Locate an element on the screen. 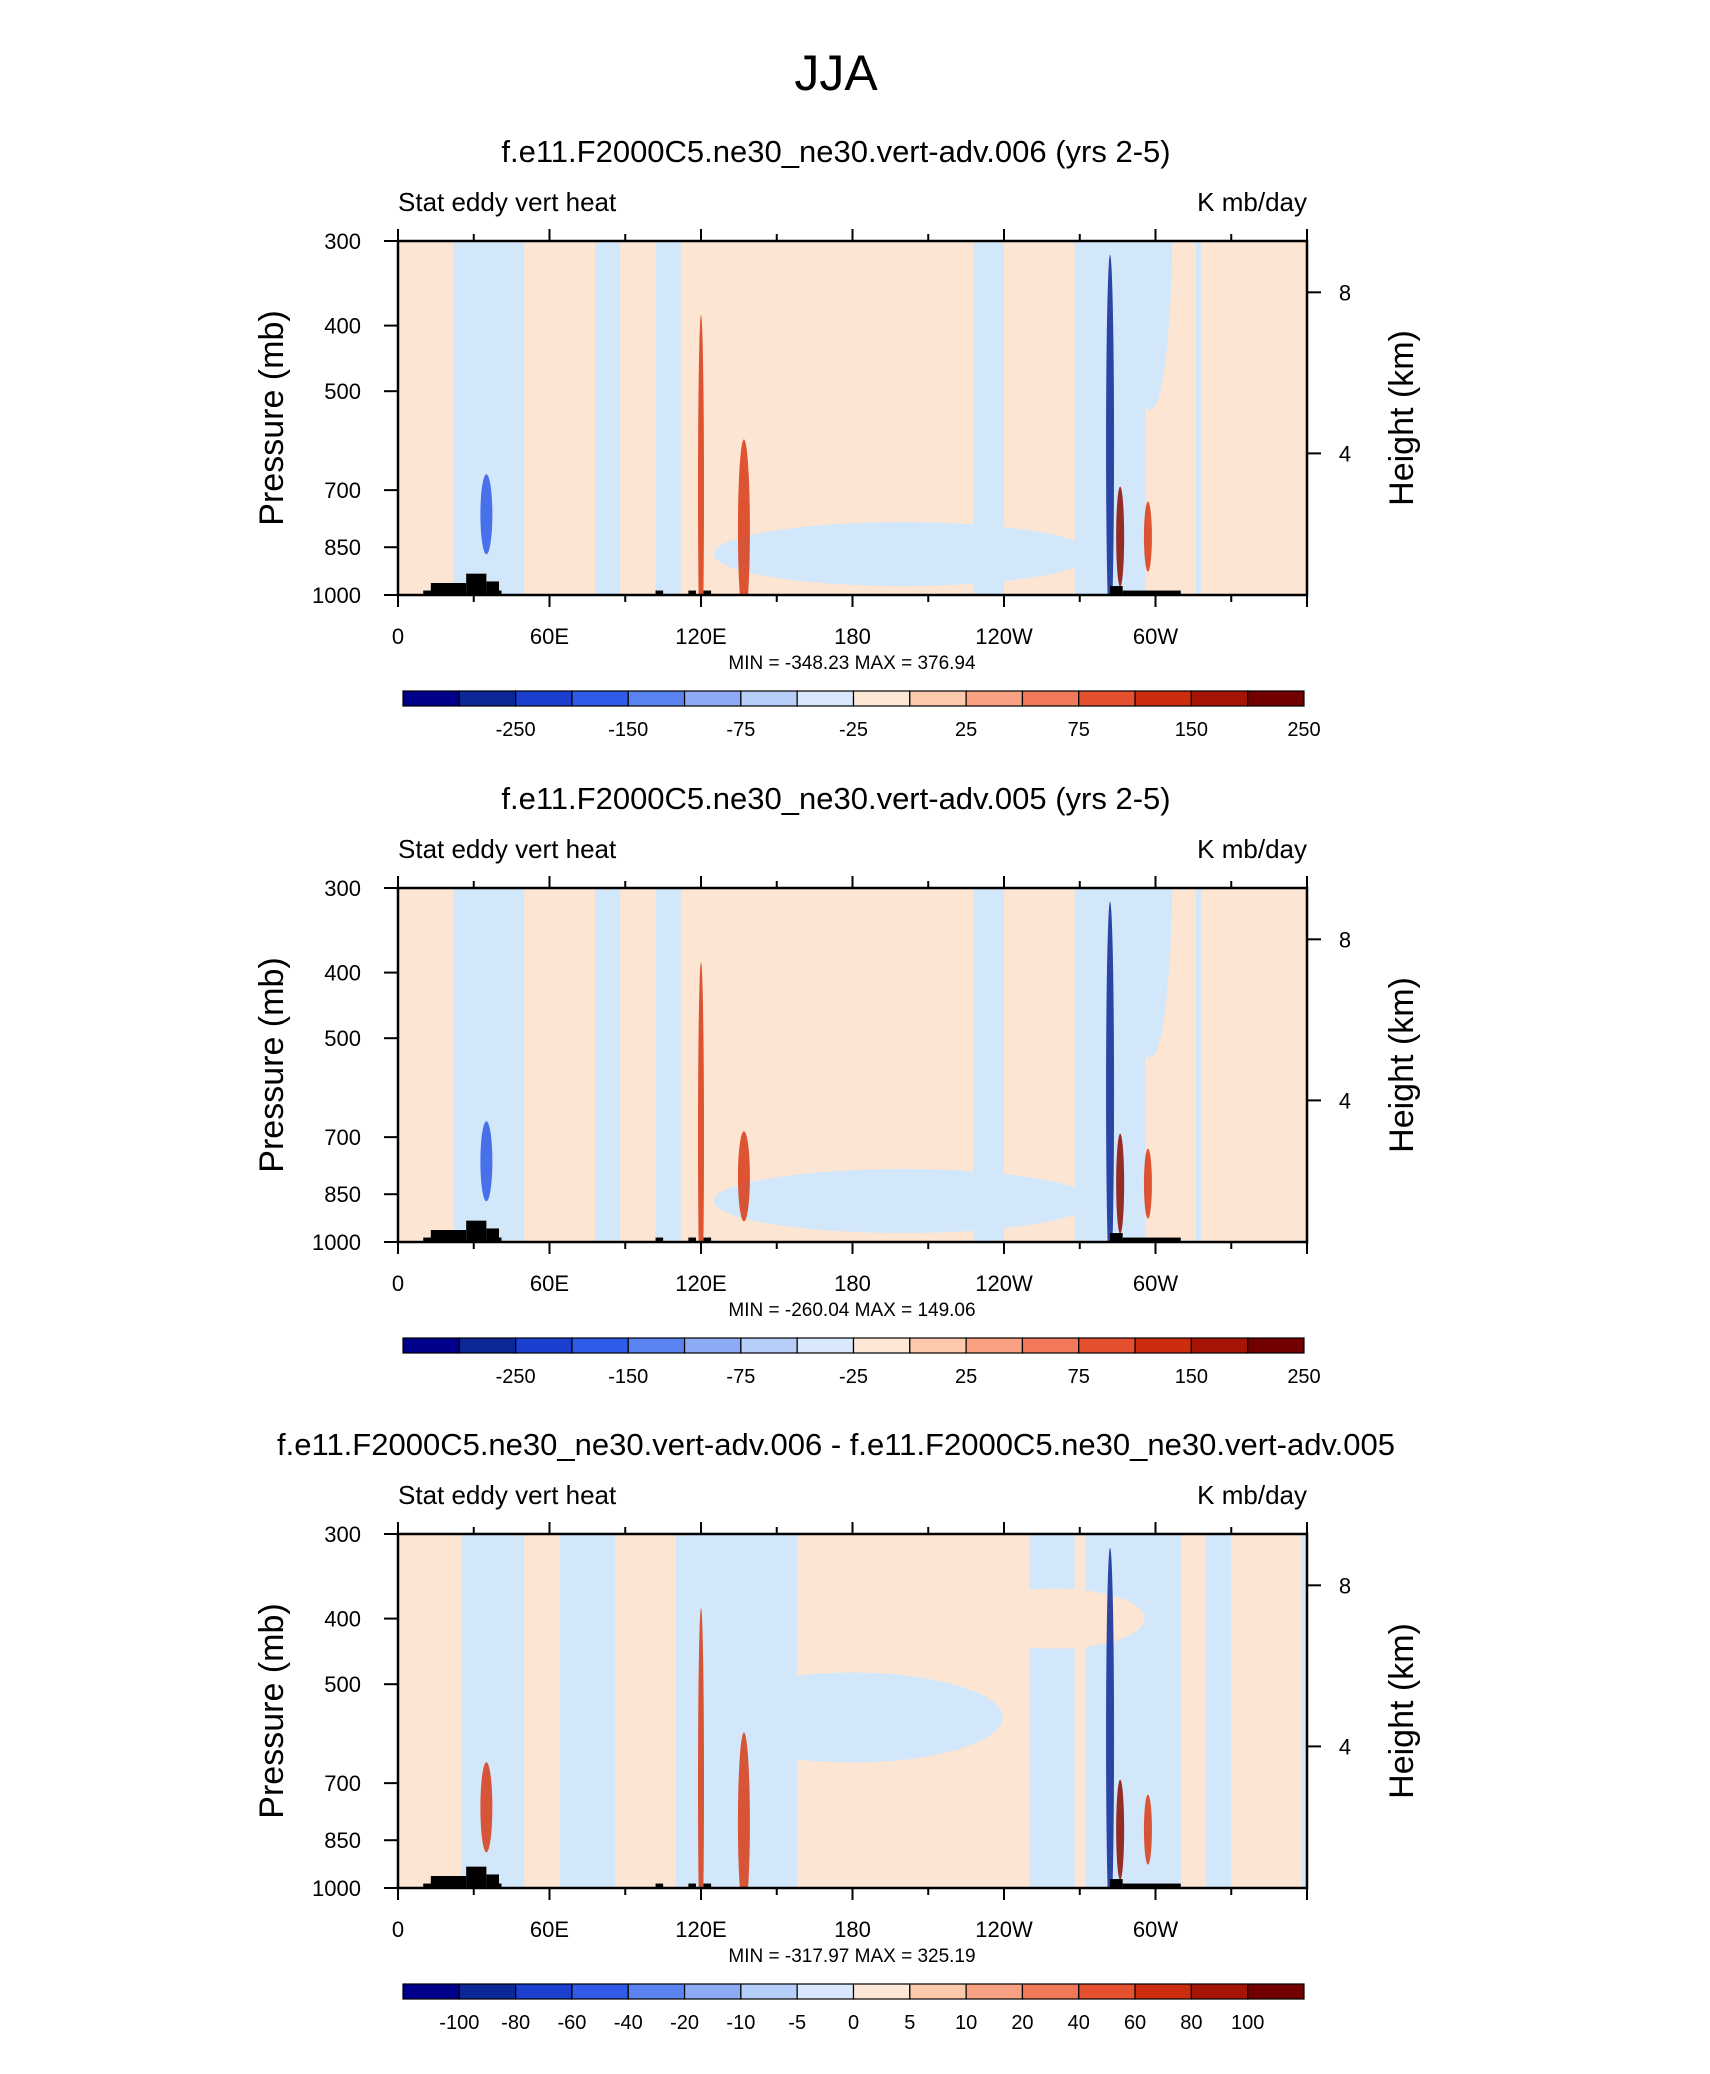 The height and width of the screenshot is (2074, 1710). height-tick-label: 4 is located at coordinates (1345, 1746).